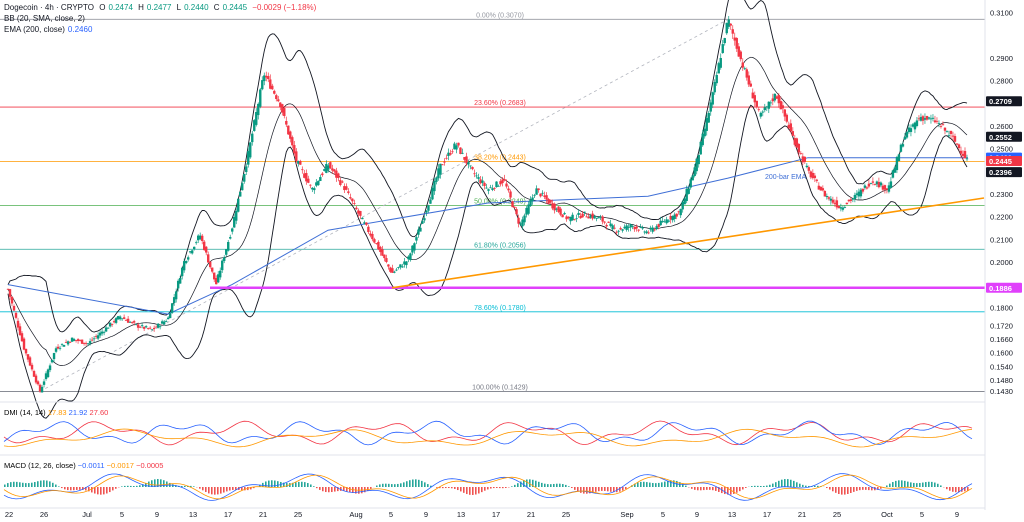 This screenshot has width=1024, height=522. What do you see at coordinates (597, 243) in the screenshot?
I see `drawn-lines` at bounding box center [597, 243].